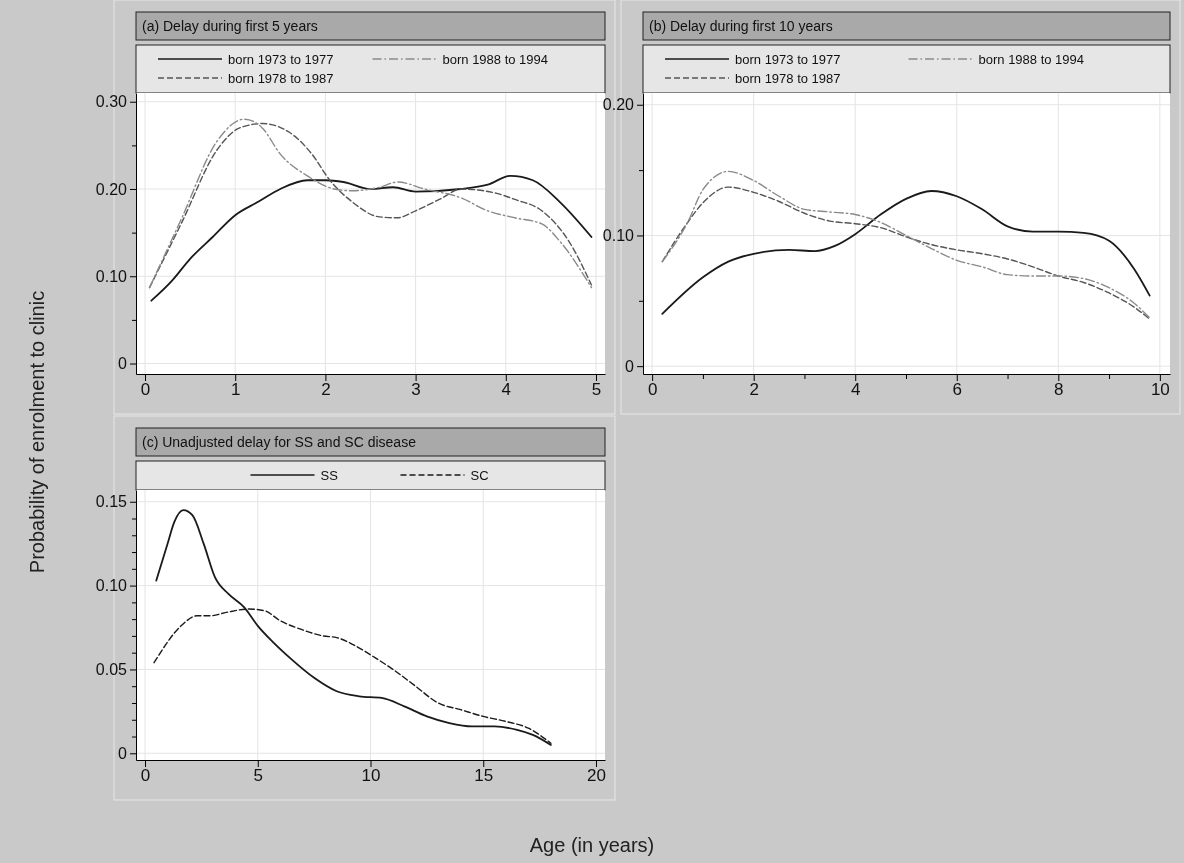 The width and height of the screenshot is (1184, 863). What do you see at coordinates (416, 390) in the screenshot?
I see `x-tick-label: 3` at bounding box center [416, 390].